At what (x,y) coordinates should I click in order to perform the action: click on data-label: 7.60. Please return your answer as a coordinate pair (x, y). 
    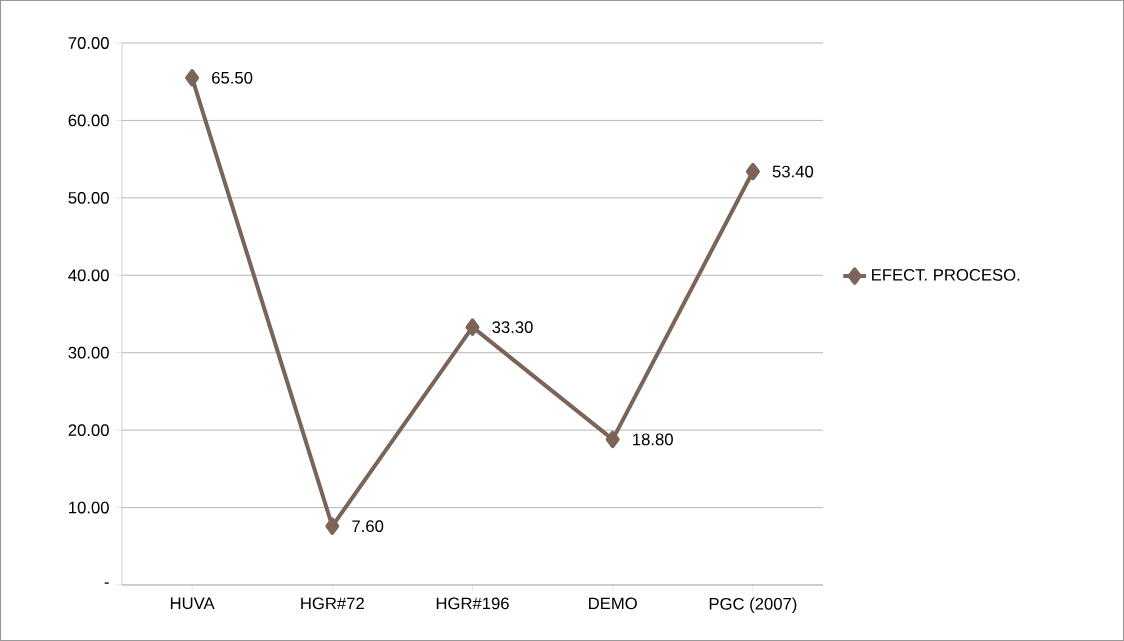
    Looking at the image, I should click on (368, 526).